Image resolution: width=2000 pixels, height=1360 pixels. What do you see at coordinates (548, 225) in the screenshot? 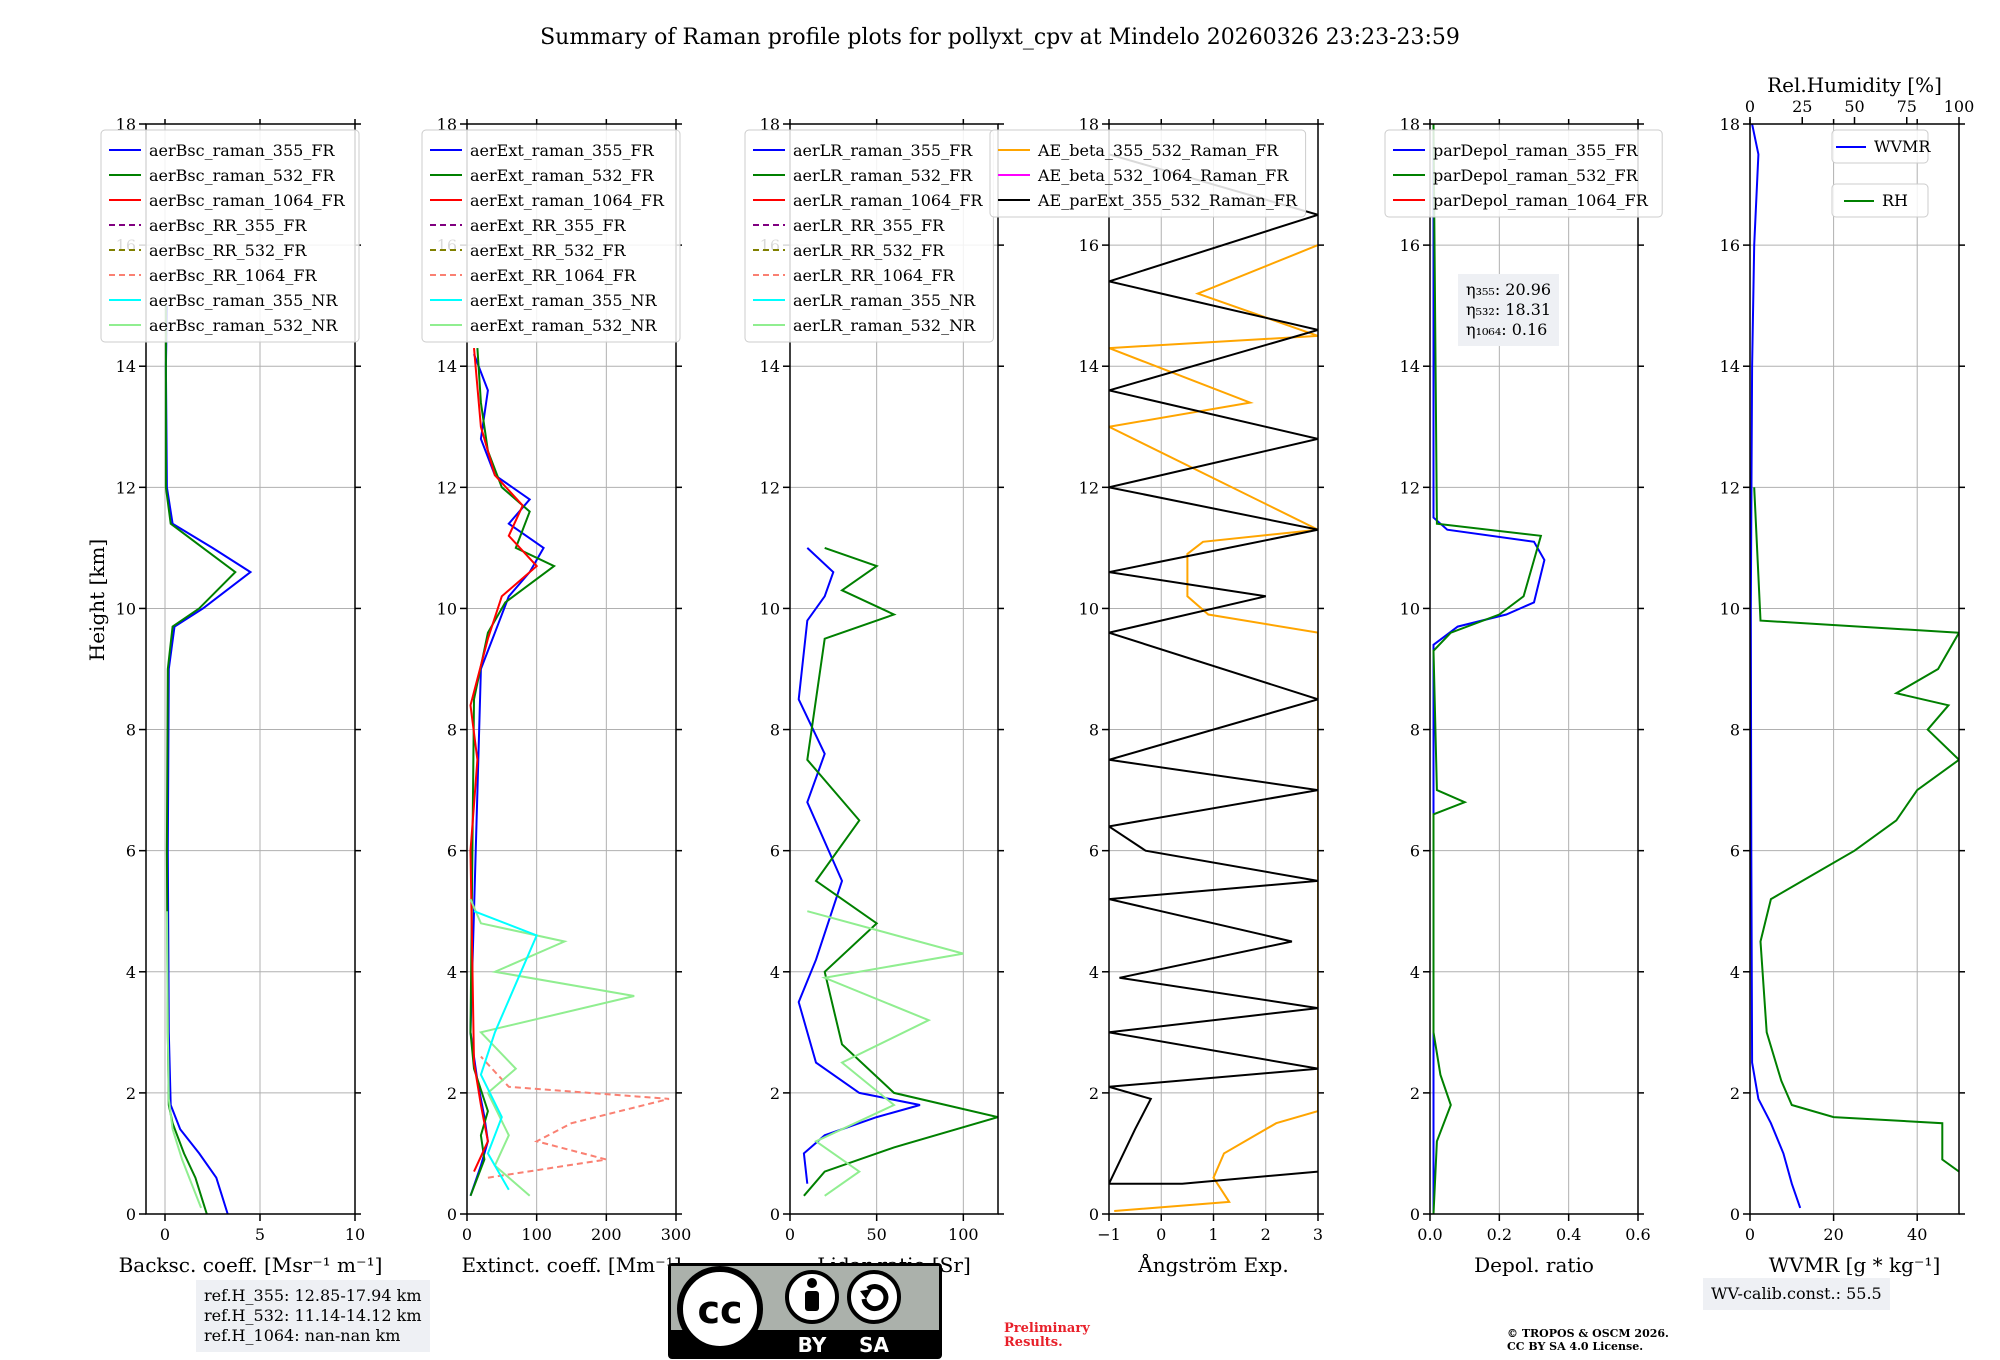
I see `legend-label: aerExt_RR_355_FR` at bounding box center [548, 225].